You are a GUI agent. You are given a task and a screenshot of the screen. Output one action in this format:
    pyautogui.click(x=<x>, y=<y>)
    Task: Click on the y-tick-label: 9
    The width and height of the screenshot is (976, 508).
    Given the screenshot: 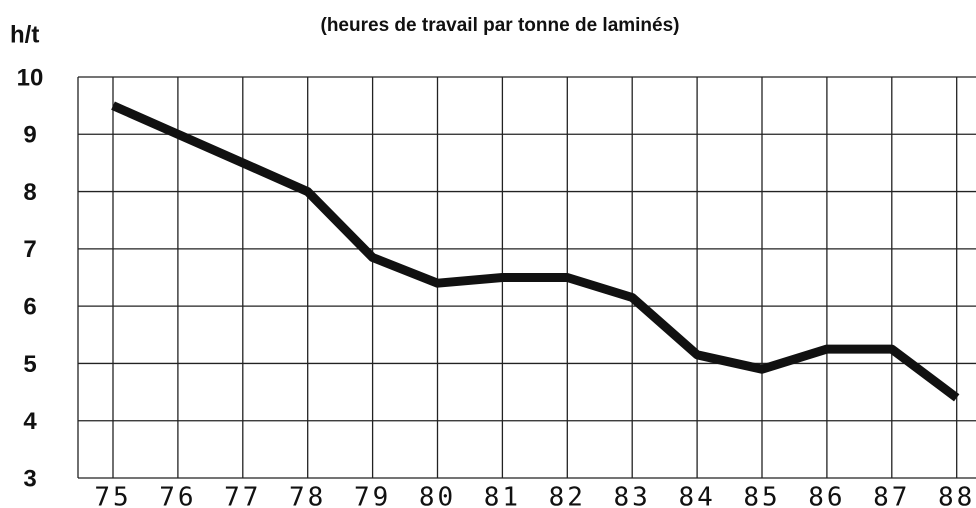 What is the action you would take?
    pyautogui.click(x=29, y=135)
    